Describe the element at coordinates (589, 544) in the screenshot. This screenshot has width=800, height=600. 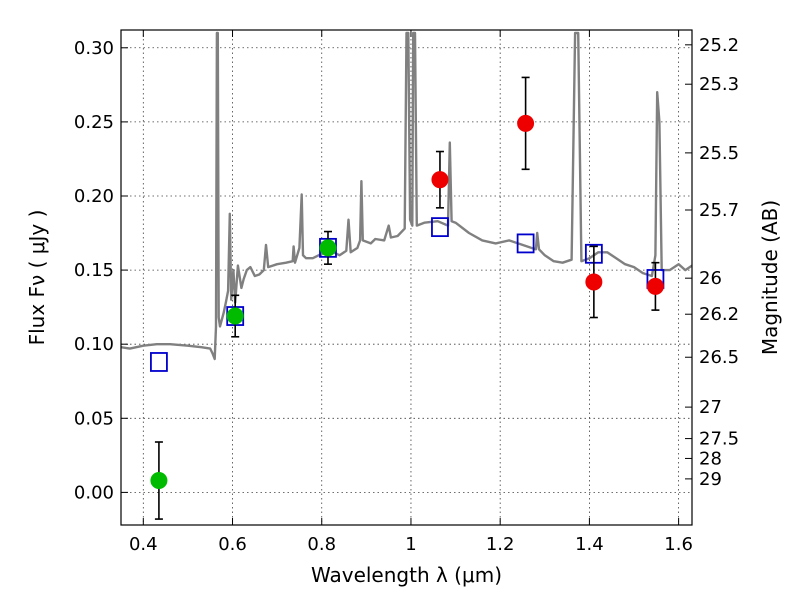
I see `x-tick-label: 1.4` at that location.